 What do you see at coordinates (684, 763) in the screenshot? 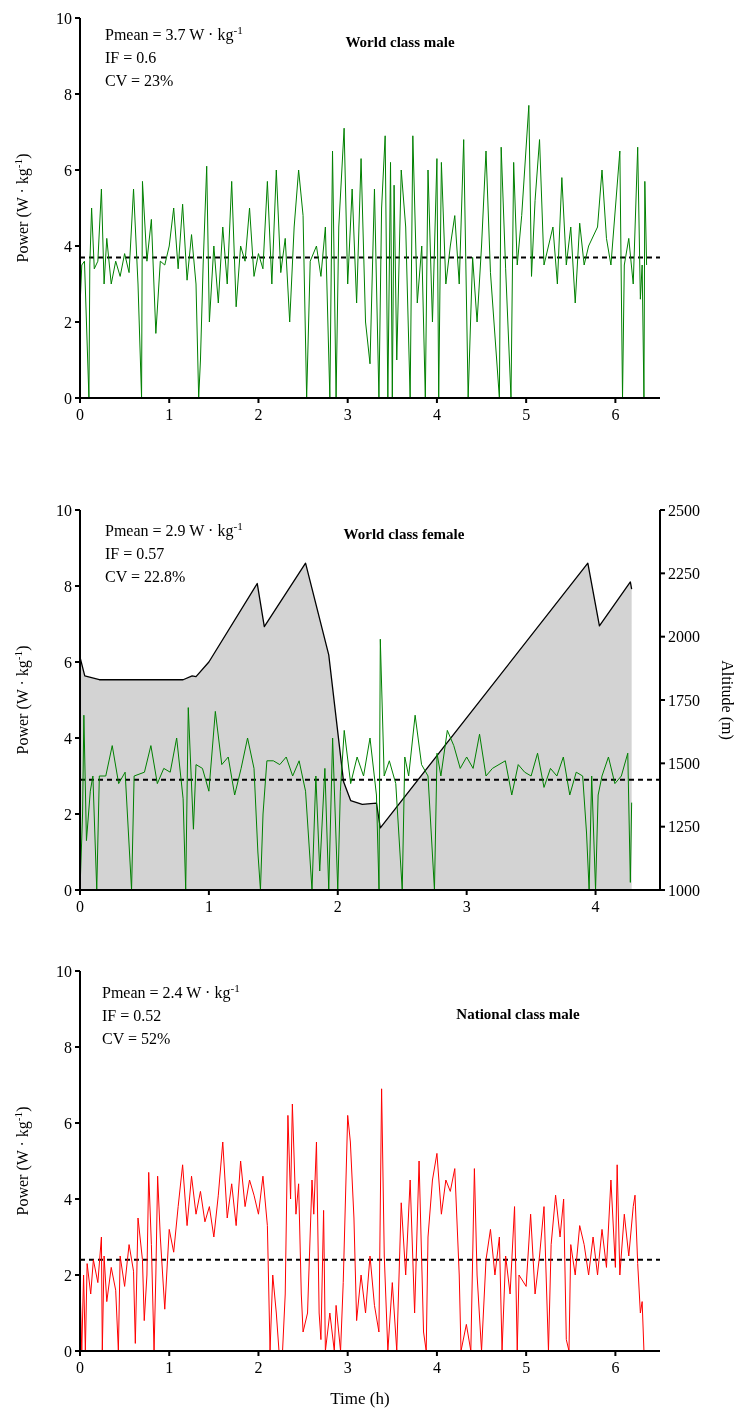
I see `y2-tick-label: 1500` at bounding box center [684, 763].